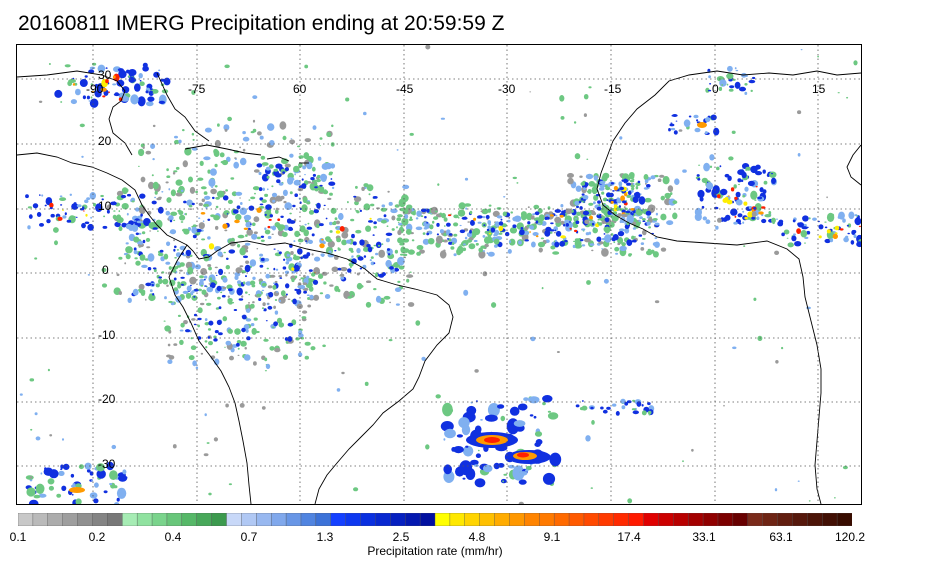 The height and width of the screenshot is (571, 944). I want to click on colorbar-tick-label: 9.1, so click(552, 537).